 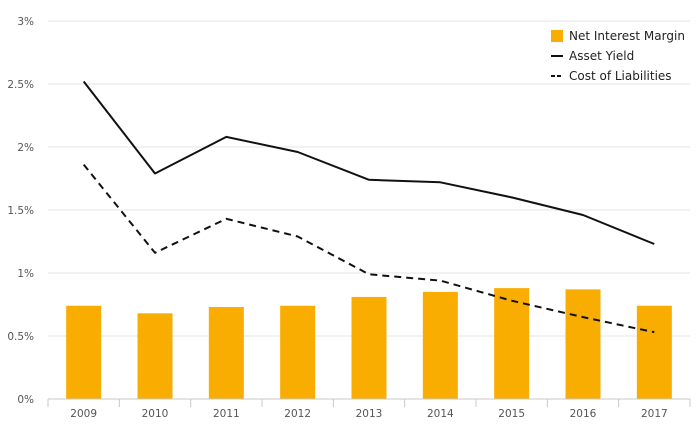 What do you see at coordinates (25, 274) in the screenshot?
I see `y-tick-label: 1%` at bounding box center [25, 274].